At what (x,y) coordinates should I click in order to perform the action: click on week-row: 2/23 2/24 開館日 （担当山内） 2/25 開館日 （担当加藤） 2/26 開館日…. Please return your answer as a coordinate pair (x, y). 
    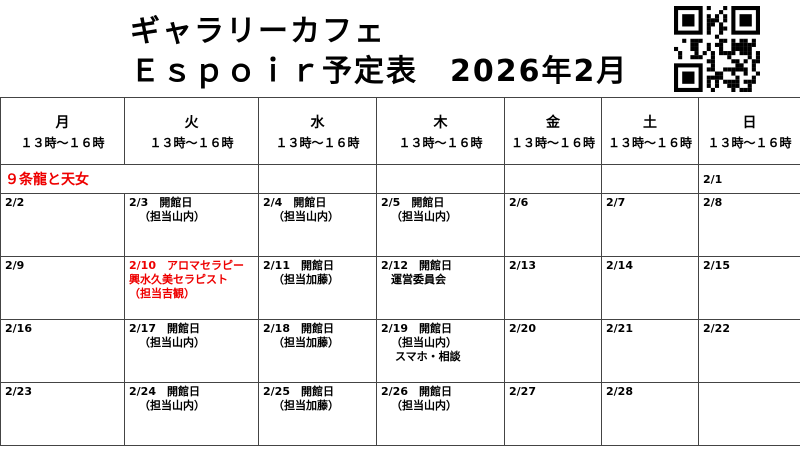
    Looking at the image, I should click on (400, 414).